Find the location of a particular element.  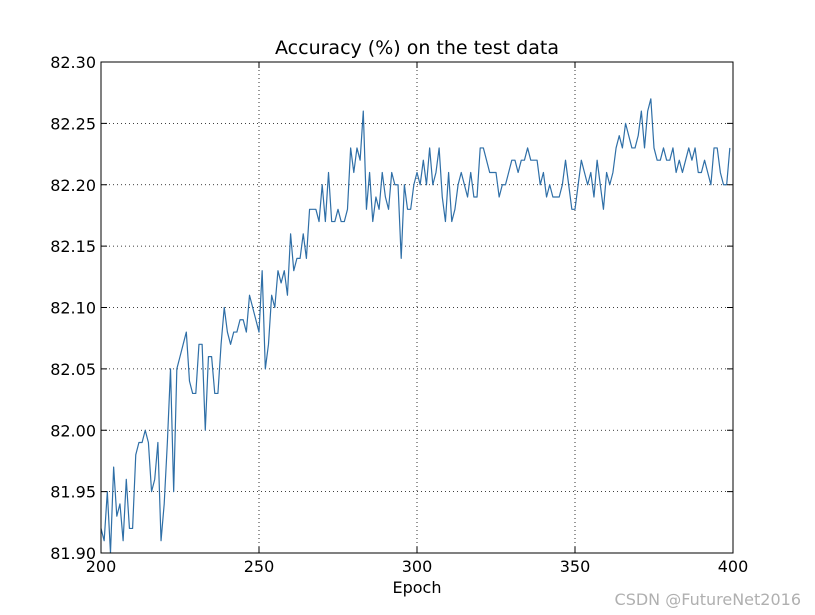

x-tick-label: 400 is located at coordinates (733, 566).